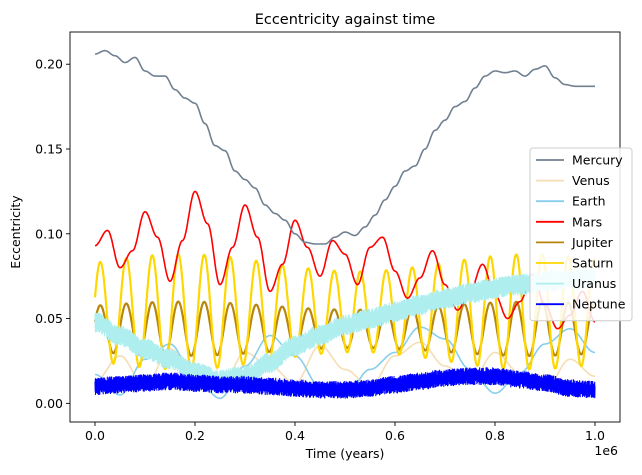  What do you see at coordinates (49, 233) in the screenshot?
I see `y-tick-label: 0.10` at bounding box center [49, 233].